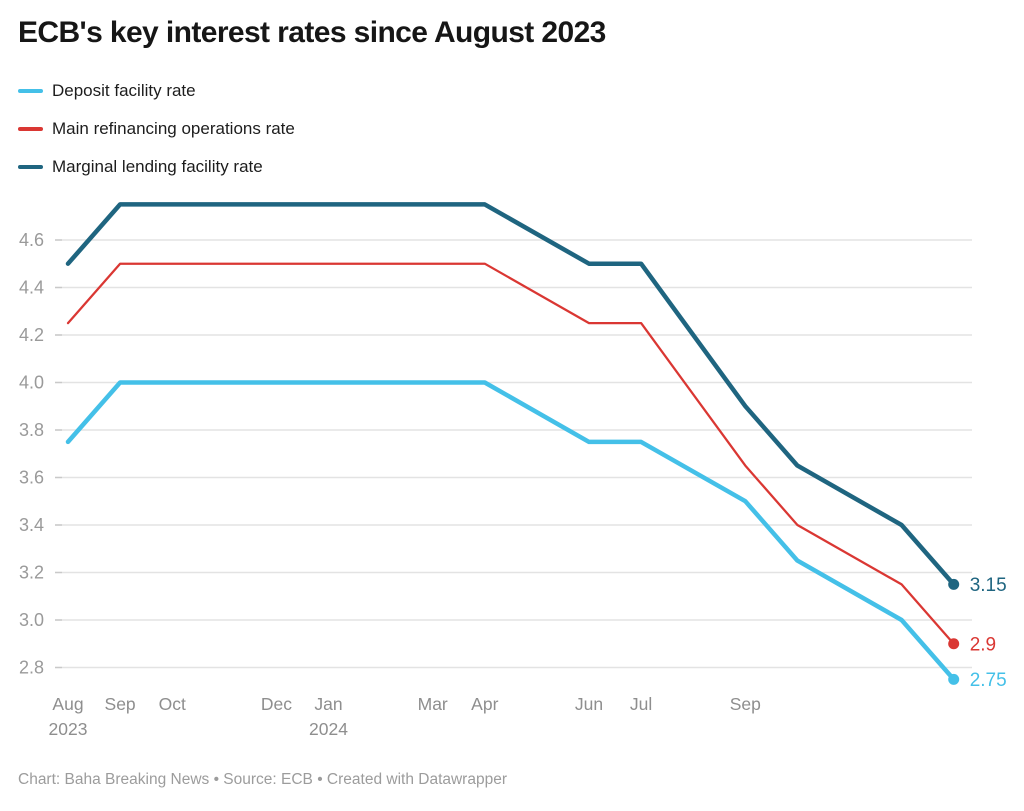  What do you see at coordinates (641, 704) in the screenshot?
I see `x-axis-tick-label: Jul` at bounding box center [641, 704].